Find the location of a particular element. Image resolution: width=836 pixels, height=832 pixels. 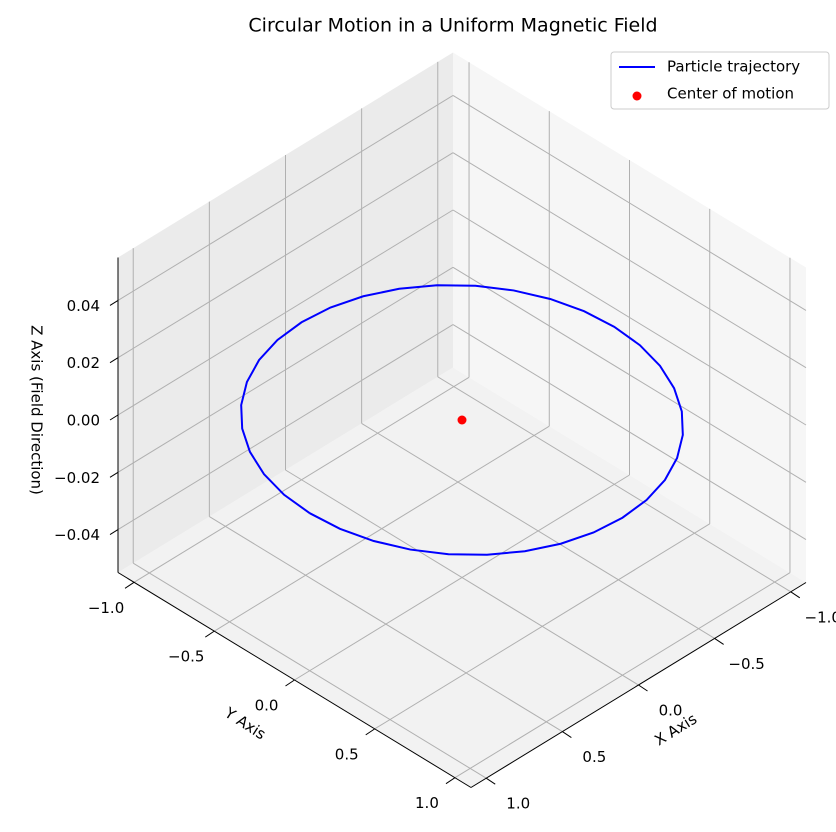

x-axis-line is located at coordinates (638, 685).